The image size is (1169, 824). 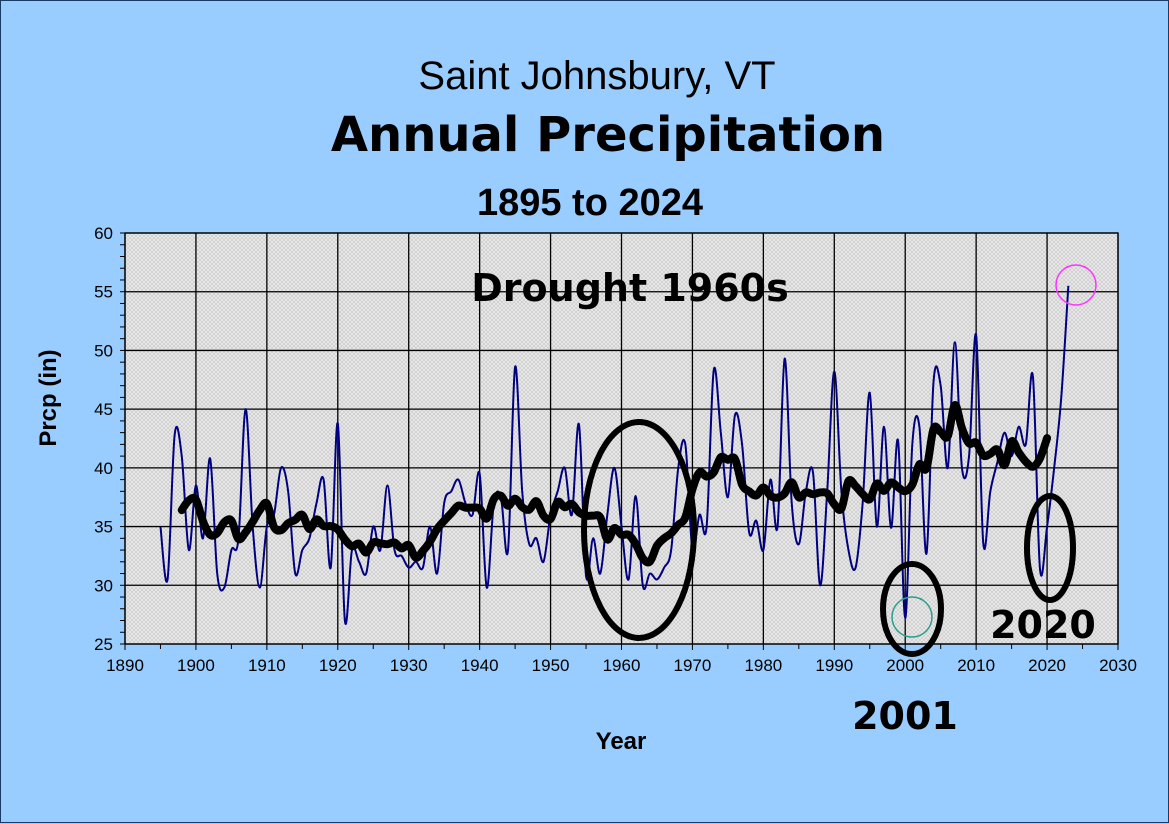 I want to click on x-tick-label: 1950, so click(x=551, y=665).